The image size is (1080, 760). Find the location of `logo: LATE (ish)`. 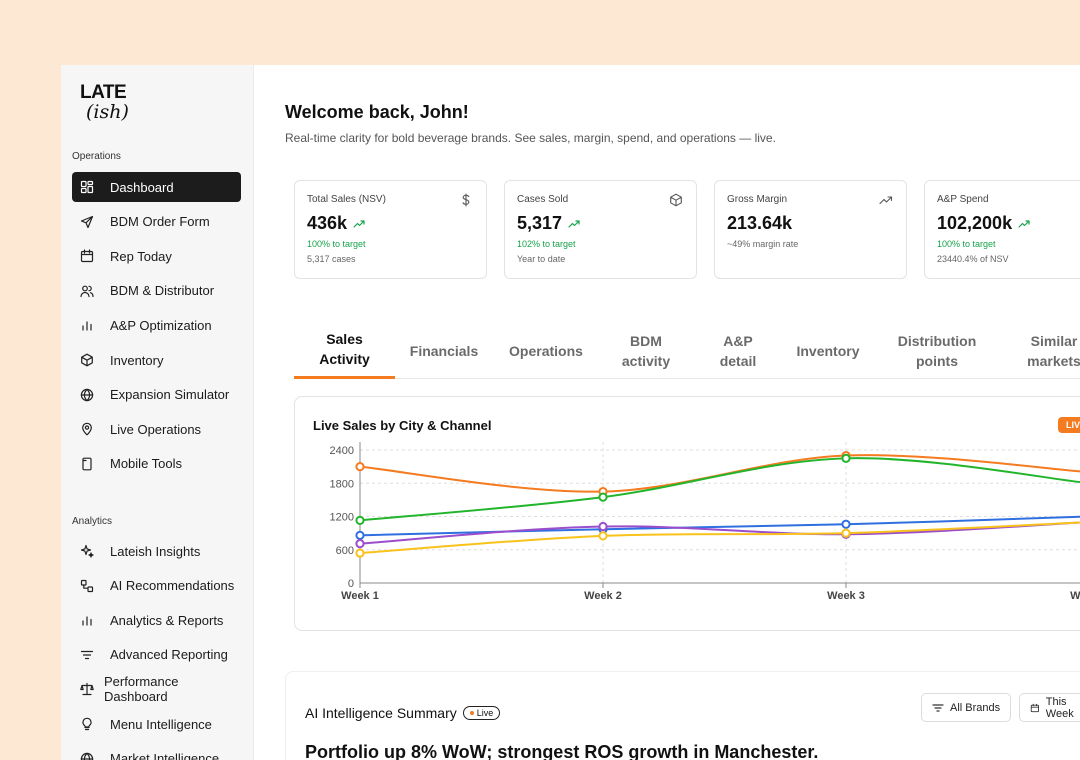

logo: LATE (ish) is located at coordinates (104, 102).